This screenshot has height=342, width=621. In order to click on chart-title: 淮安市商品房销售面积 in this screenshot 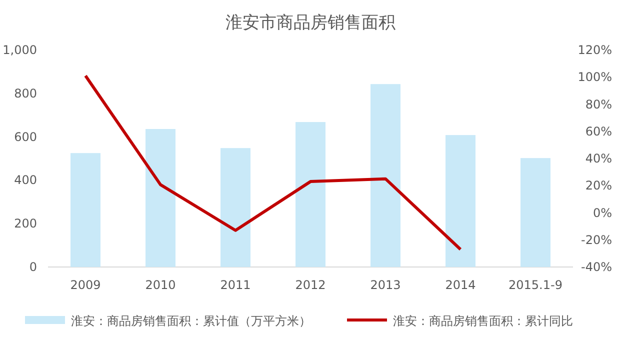, I will do `click(311, 23)`.